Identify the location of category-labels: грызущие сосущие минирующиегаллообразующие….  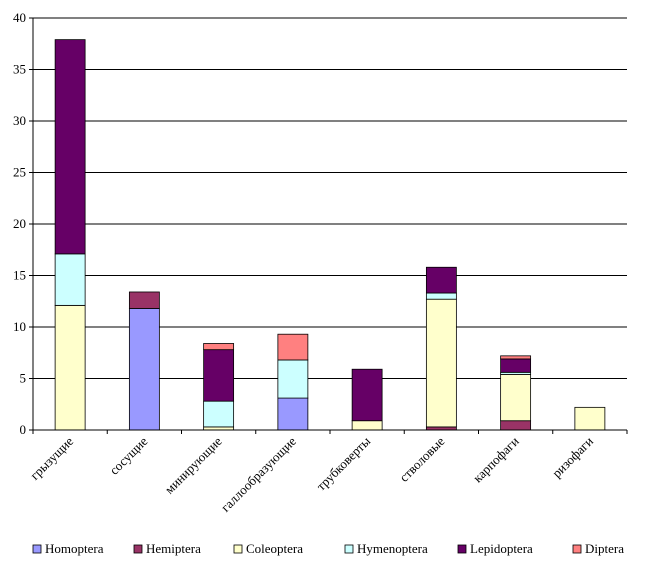
(311, 473).